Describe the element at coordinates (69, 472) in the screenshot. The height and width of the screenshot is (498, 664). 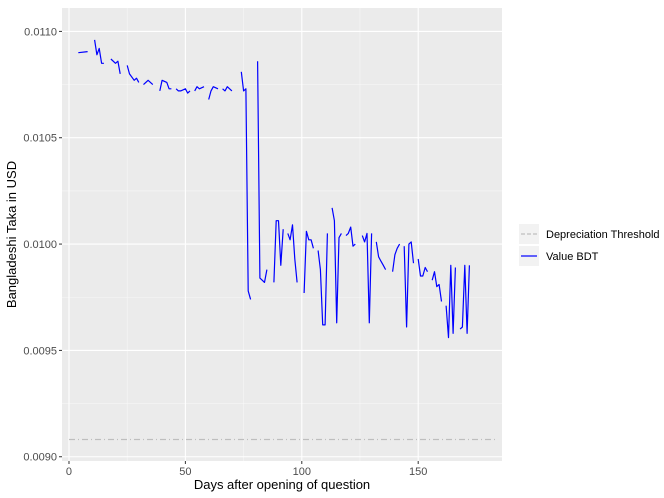
I see `x-tick-label: 0` at that location.